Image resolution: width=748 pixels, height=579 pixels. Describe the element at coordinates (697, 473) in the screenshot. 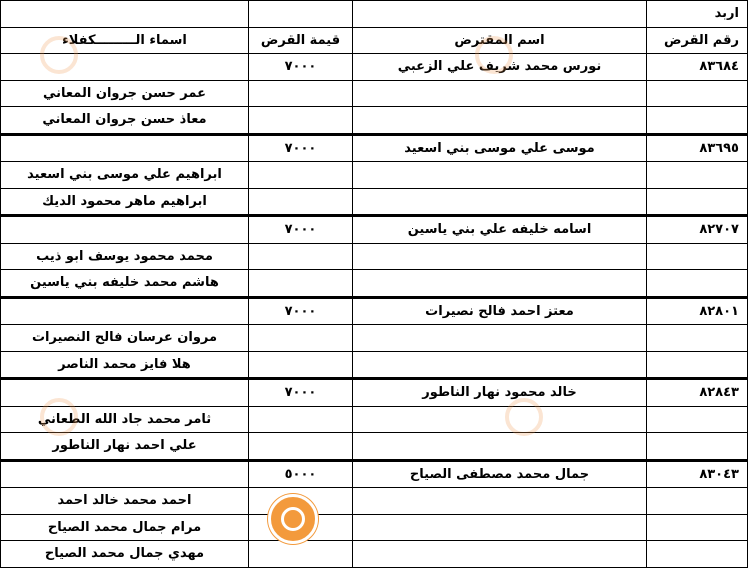

I see `loan-number: ٨٣٠٤٣` at that location.